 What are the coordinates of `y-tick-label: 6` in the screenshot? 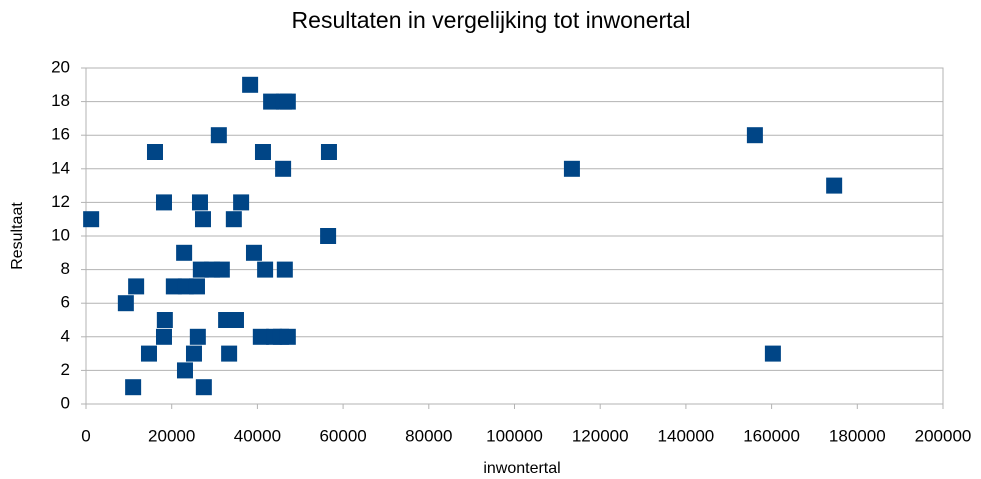 It's located at (65, 302).